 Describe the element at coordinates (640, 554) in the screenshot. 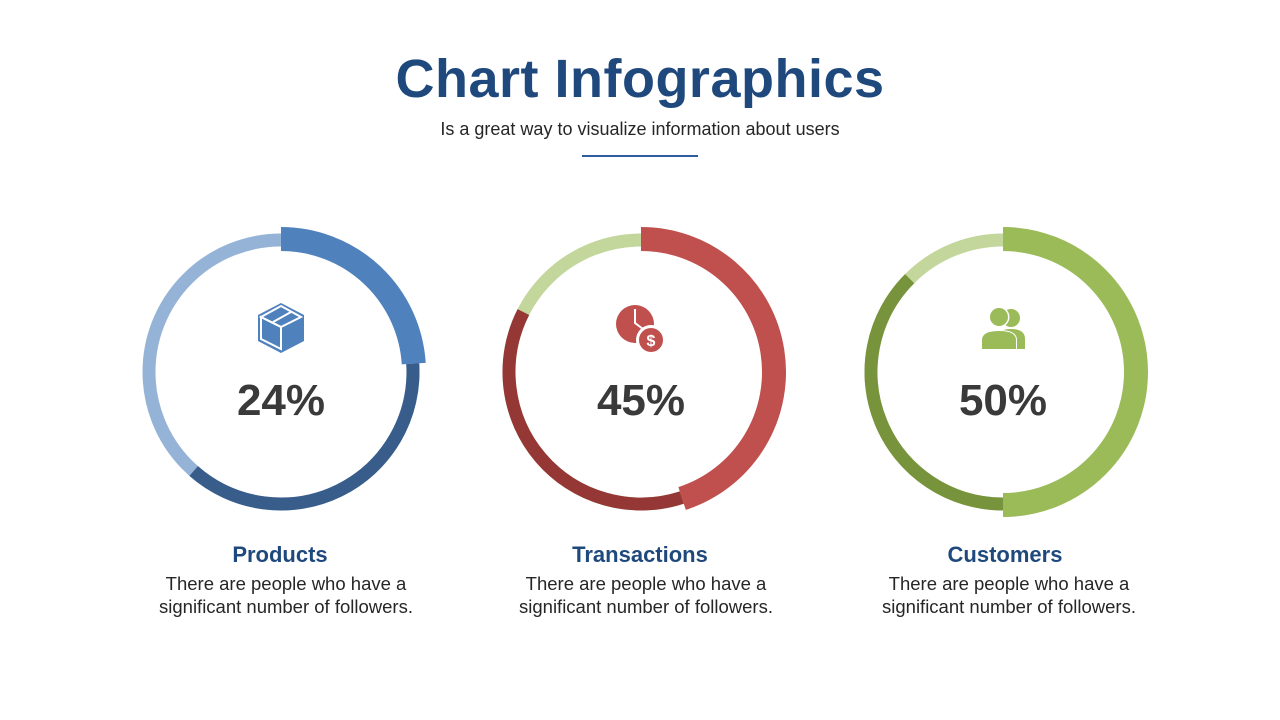

I see `card-title-transactions: Transactions` at that location.